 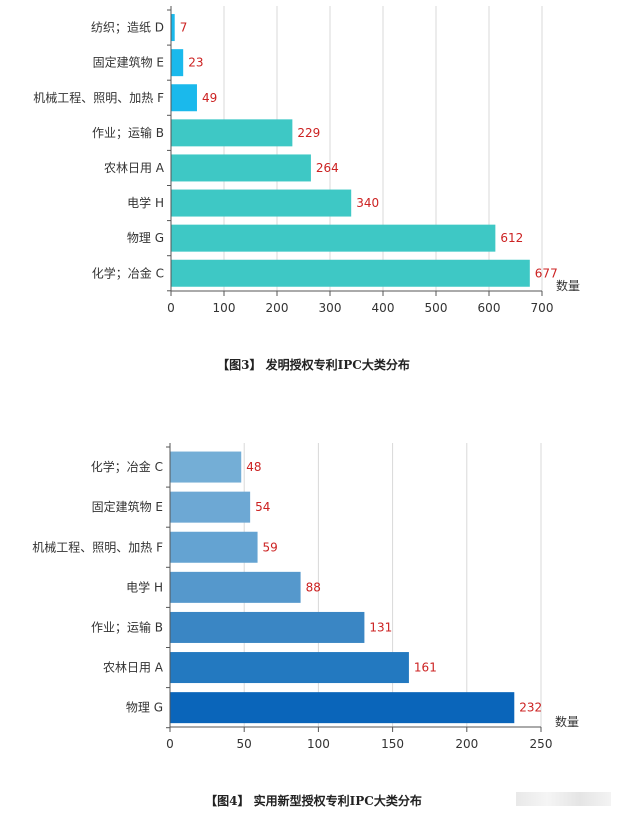 I want to click on value-label: 612, so click(x=511, y=238).